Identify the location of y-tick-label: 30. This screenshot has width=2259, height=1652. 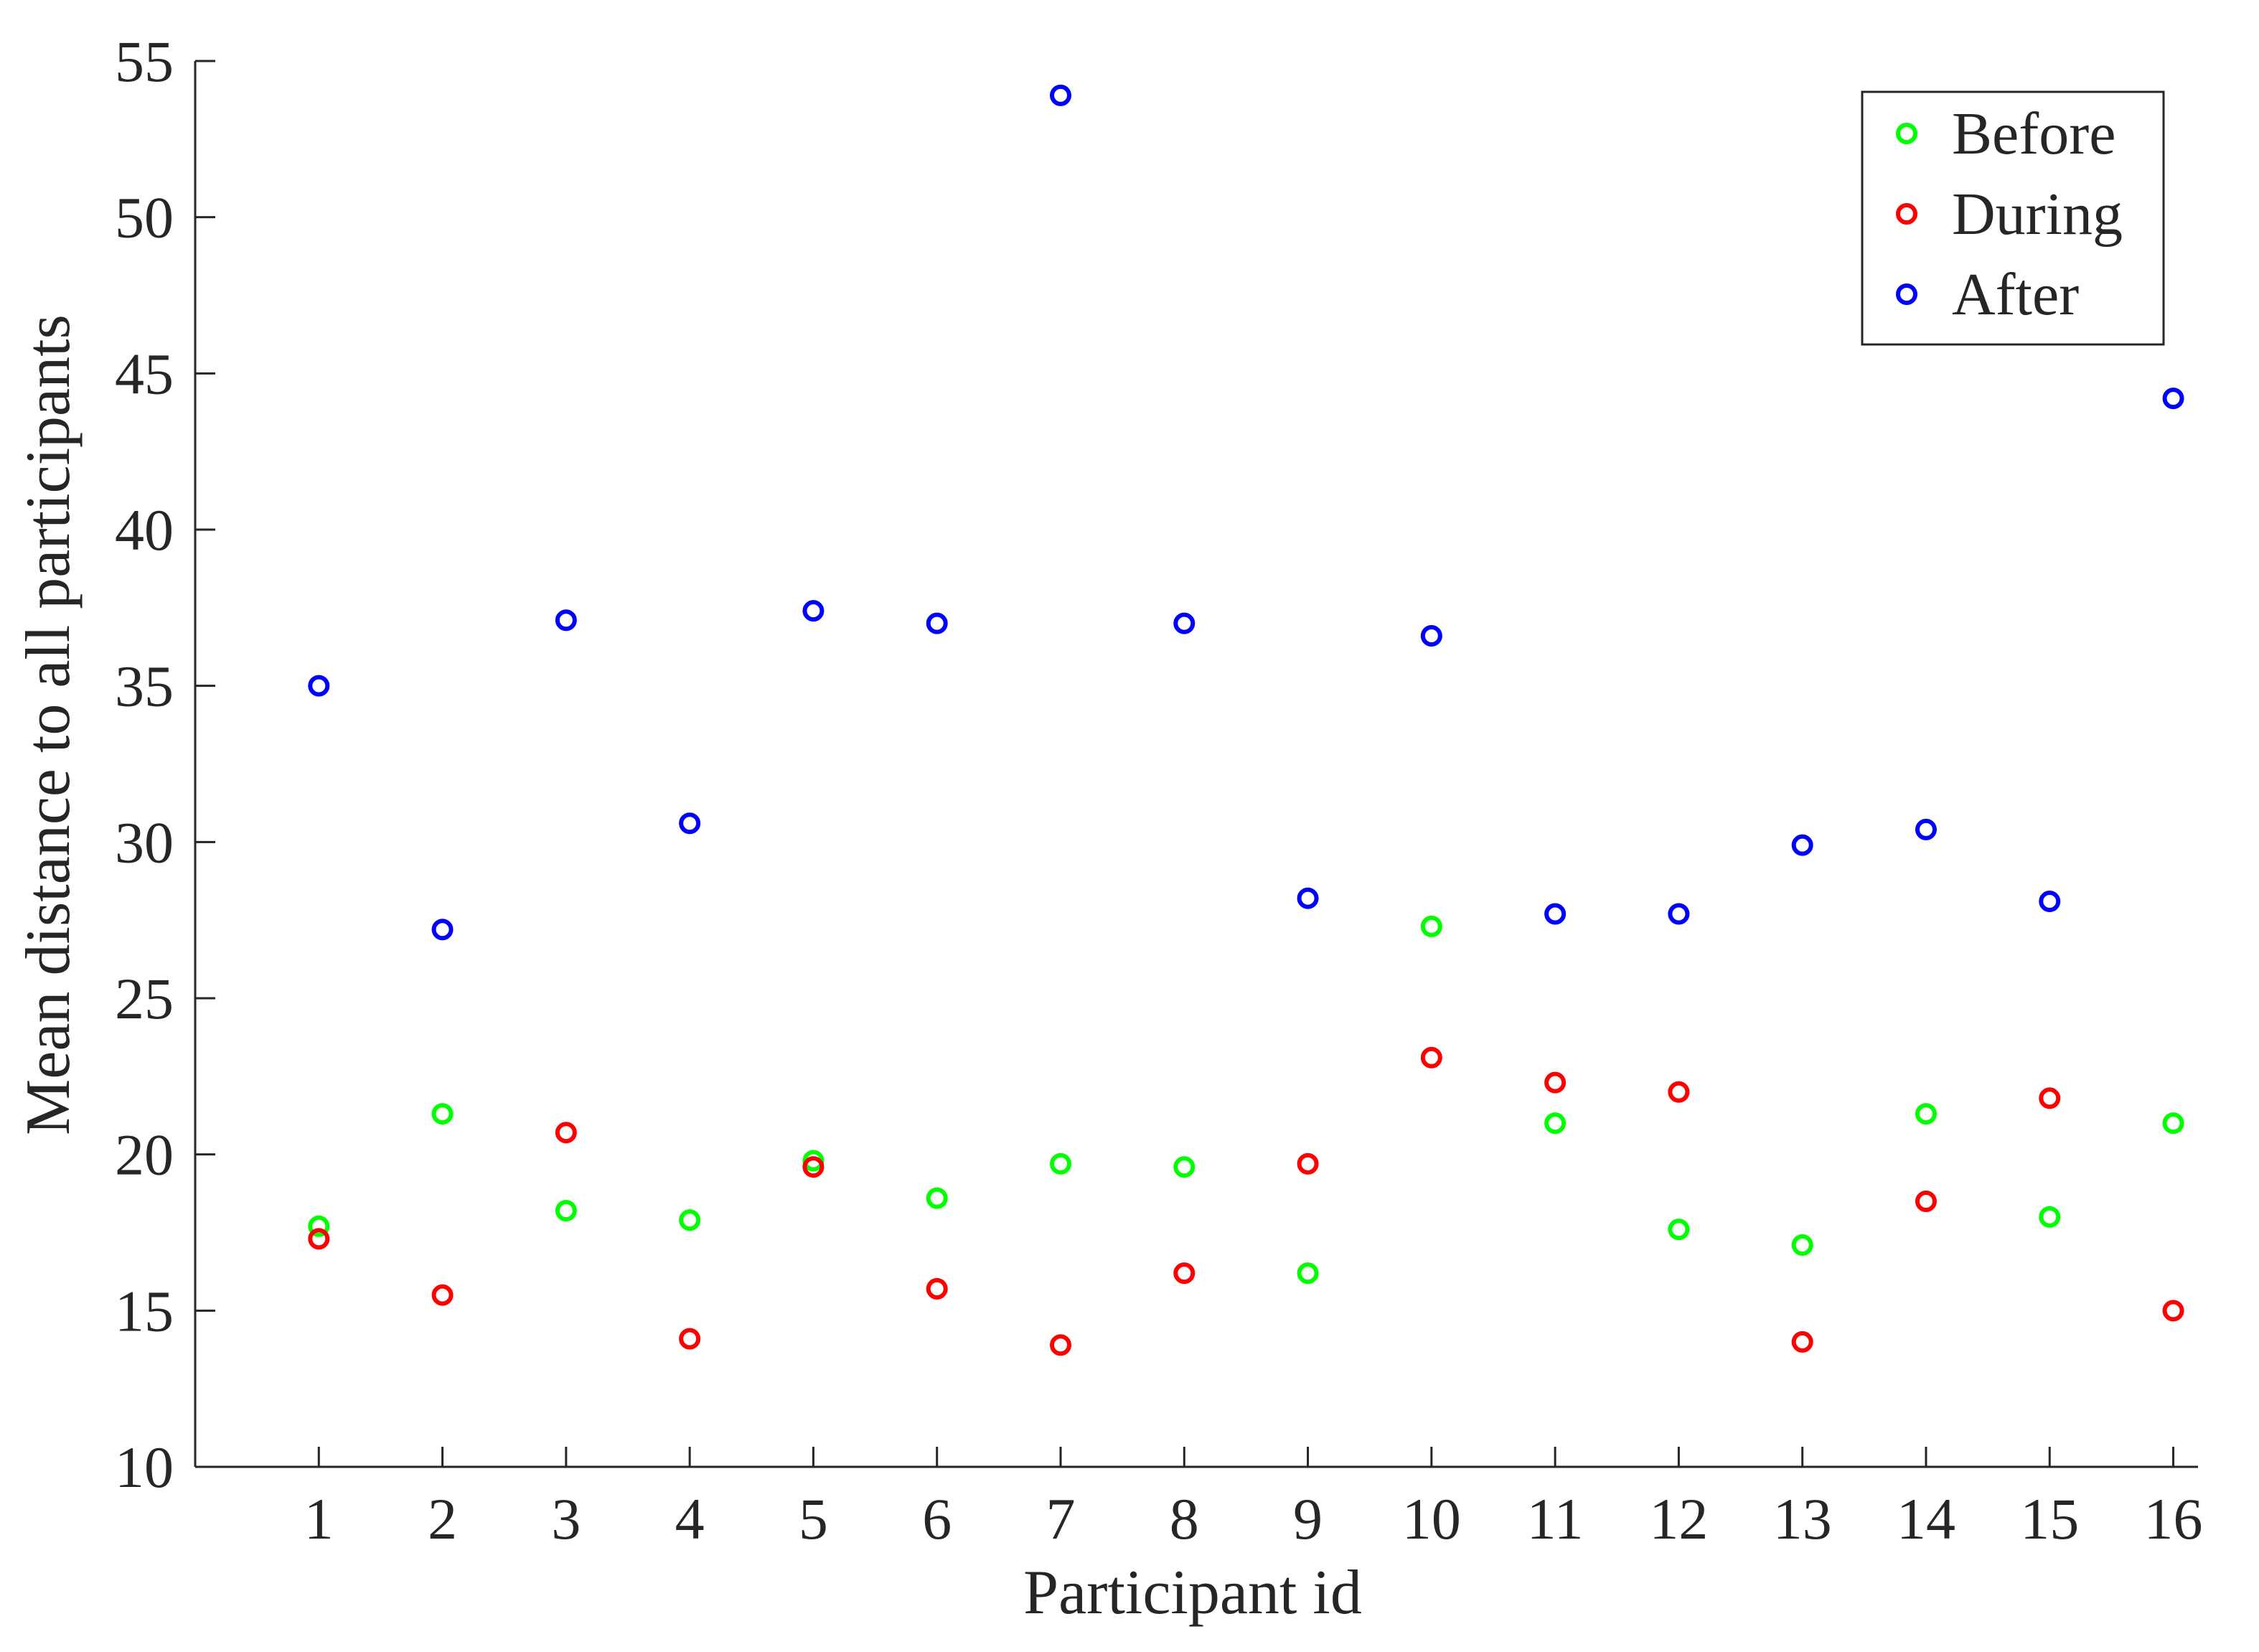
(144, 842).